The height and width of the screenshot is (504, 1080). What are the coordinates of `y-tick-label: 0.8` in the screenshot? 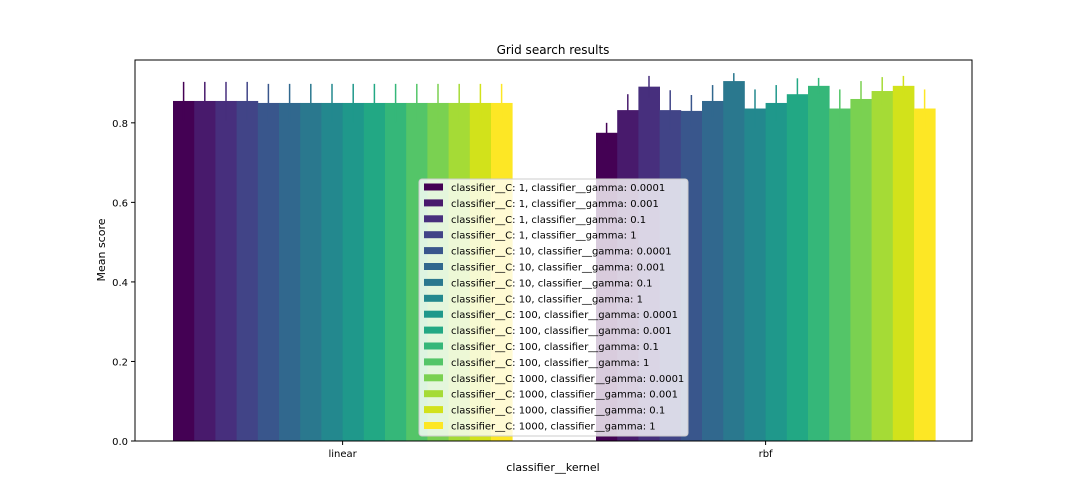 It's located at (120, 124).